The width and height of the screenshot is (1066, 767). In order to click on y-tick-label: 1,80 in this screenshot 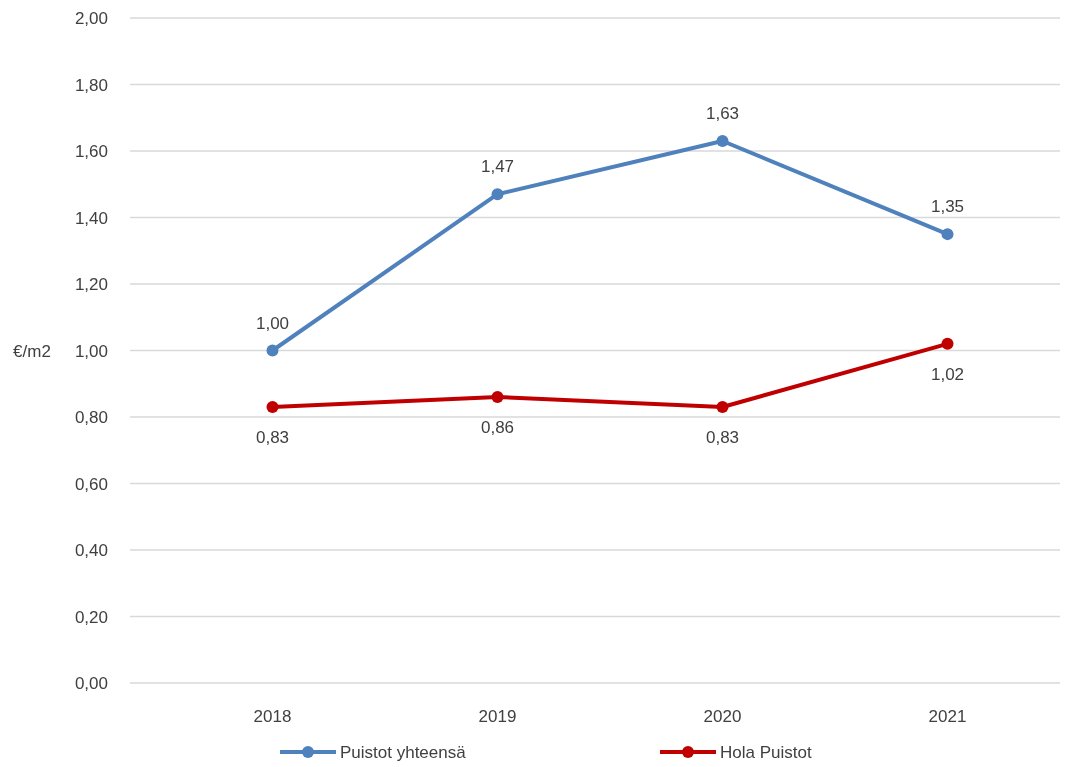, I will do `click(91, 85)`.